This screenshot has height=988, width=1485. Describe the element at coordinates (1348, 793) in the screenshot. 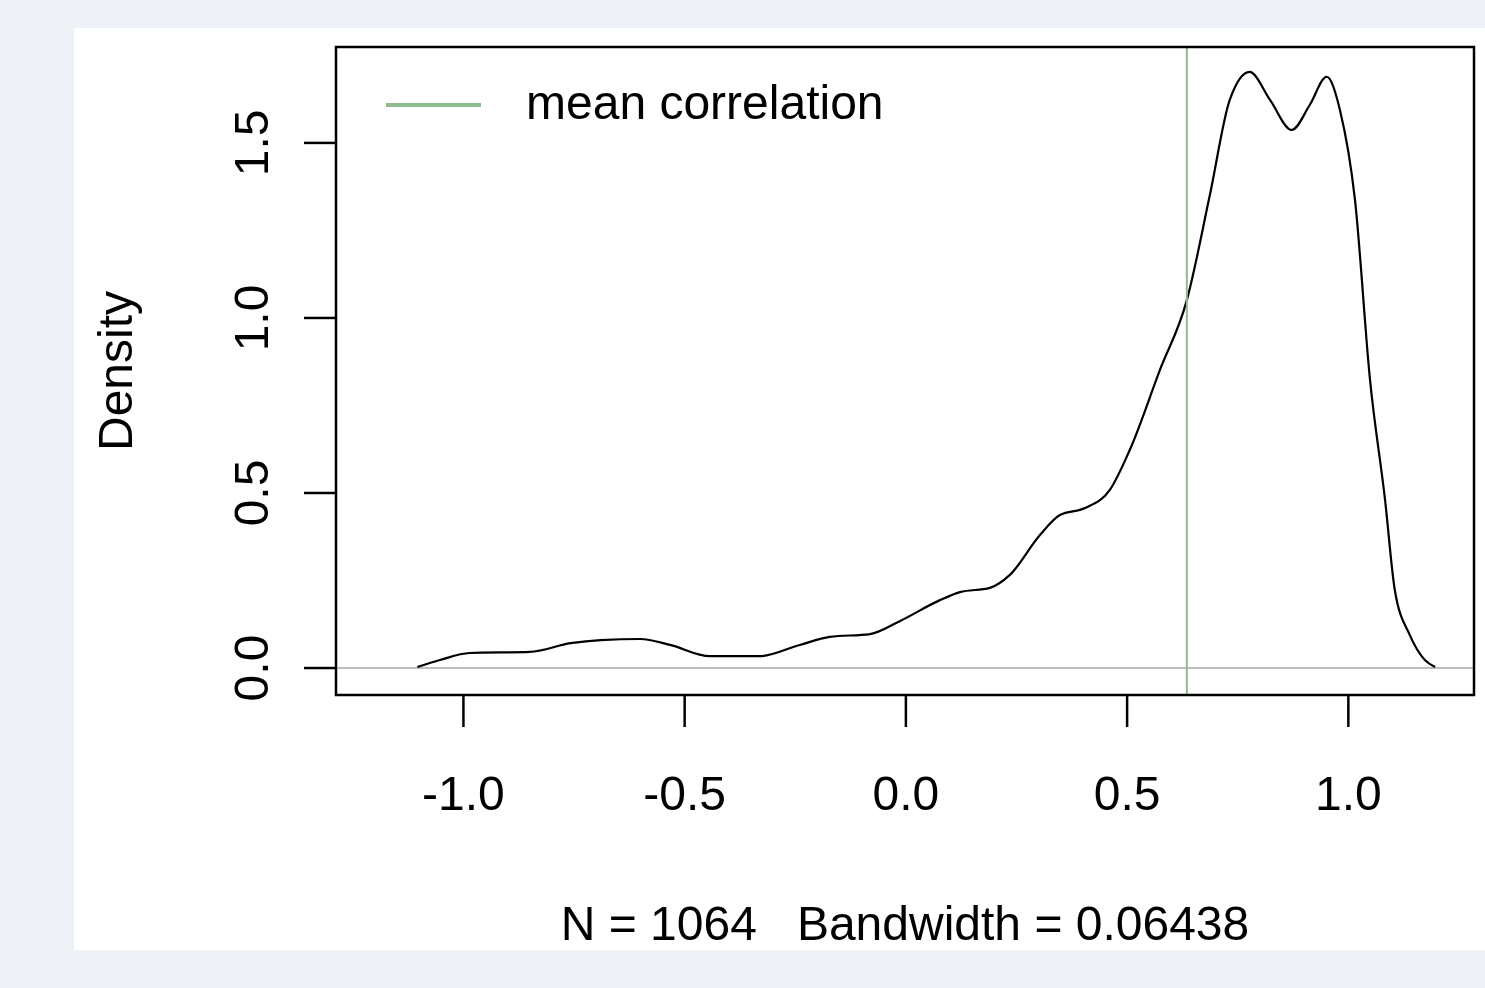

I see `x-tick-label: 1.0` at that location.